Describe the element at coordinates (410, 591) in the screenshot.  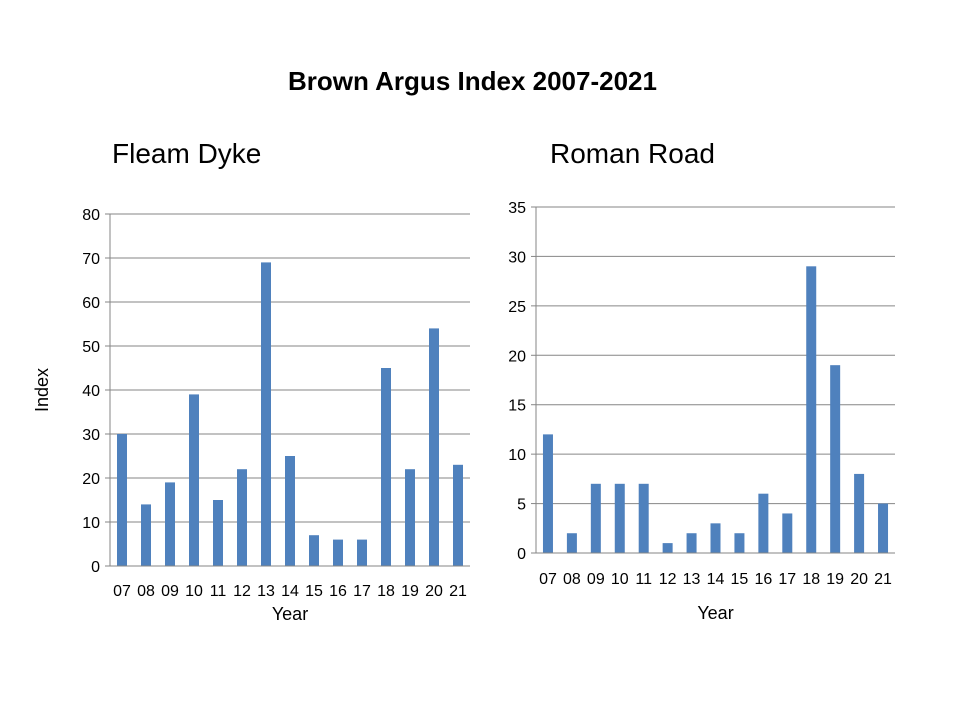
I see `fleam-dyke-x-tick-label: 19` at that location.